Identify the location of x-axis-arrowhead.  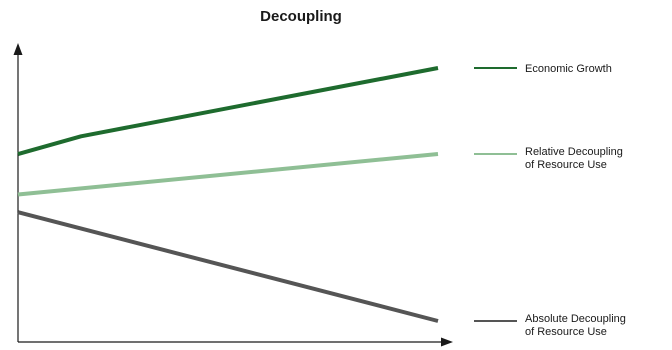
(447, 342).